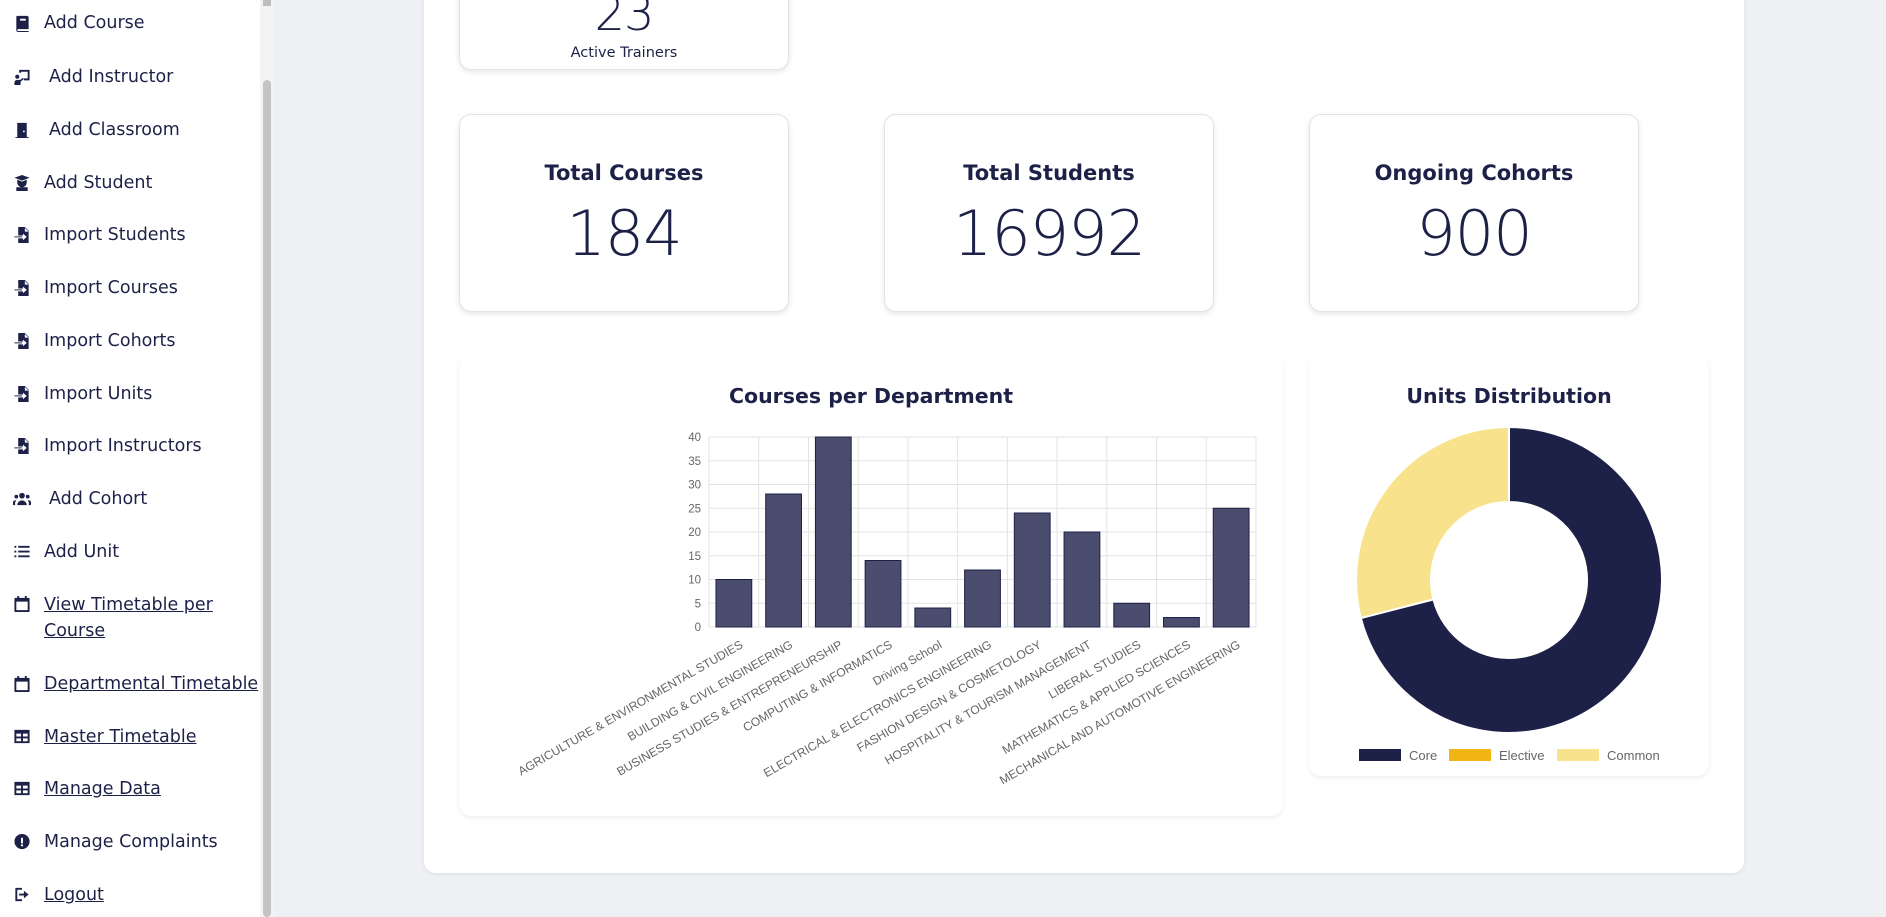 The image size is (1886, 917). I want to click on sidebar-item-label: Manage Complaints, so click(131, 842).